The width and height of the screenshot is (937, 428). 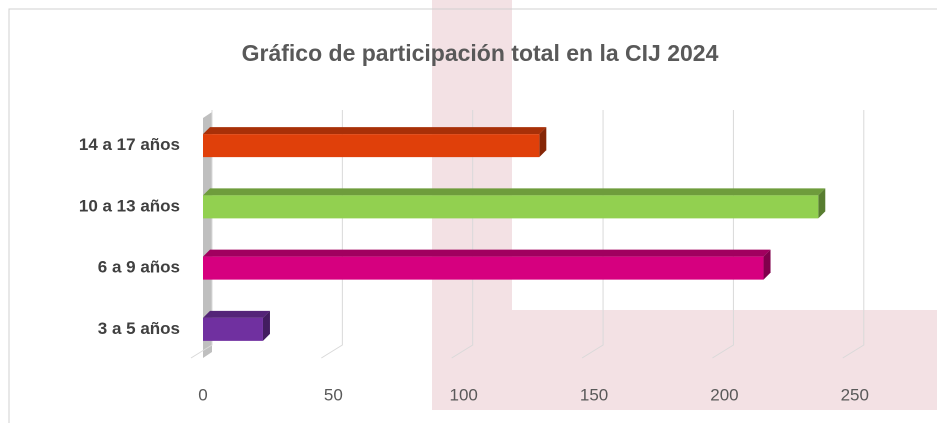 I want to click on axis-wall, so click(x=207, y=235).